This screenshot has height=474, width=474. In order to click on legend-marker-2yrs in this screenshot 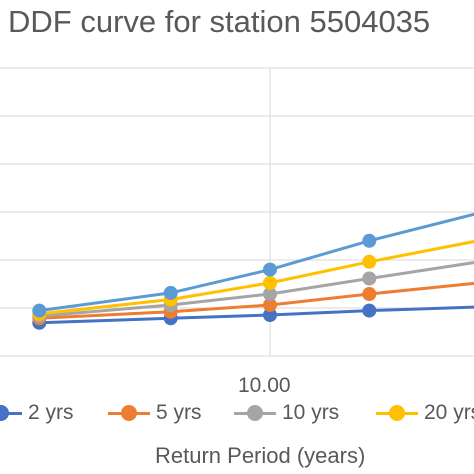, I will do `click(4, 413)`.